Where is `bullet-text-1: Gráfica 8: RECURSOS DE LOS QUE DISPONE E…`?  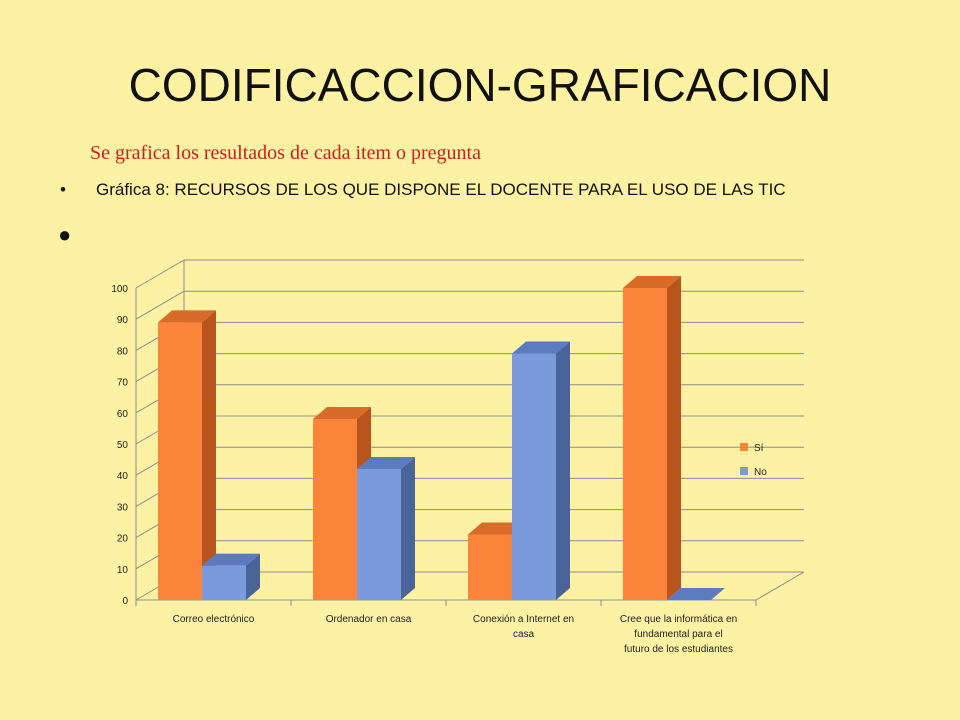
bullet-text-1: Gráfica 8: RECURSOS DE LOS QUE DISPONE E… is located at coordinates (441, 189).